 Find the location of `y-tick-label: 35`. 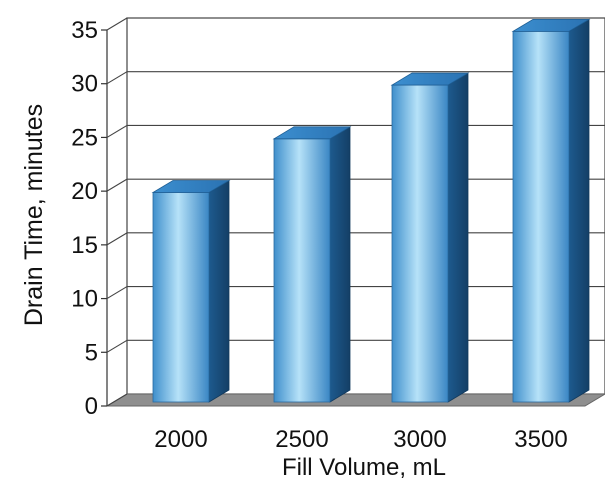

y-tick-label: 35 is located at coordinates (84, 30).